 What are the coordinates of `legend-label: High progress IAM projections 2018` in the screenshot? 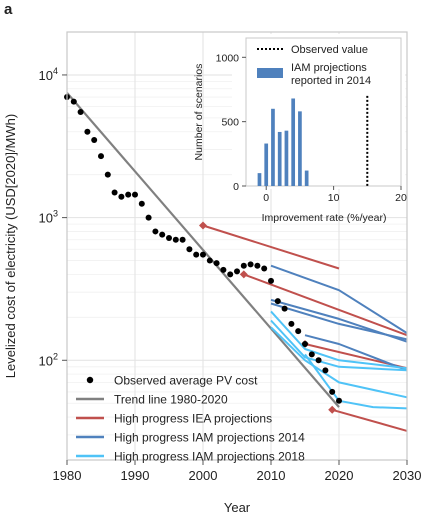 It's located at (209, 457).